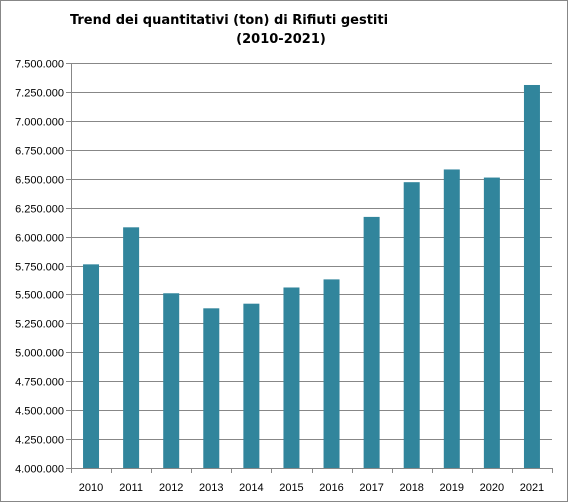  I want to click on y-tick-label: 4.500.000, so click(39, 412).